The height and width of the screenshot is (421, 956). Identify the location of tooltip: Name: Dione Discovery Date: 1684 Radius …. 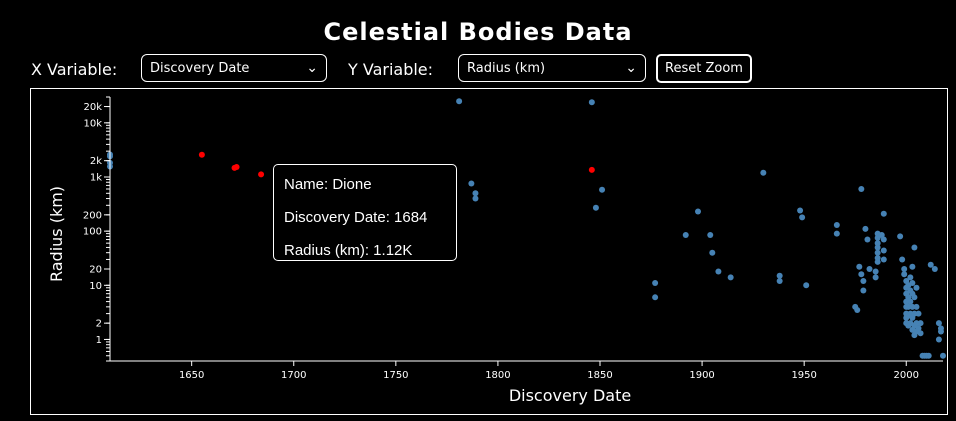
(365, 212).